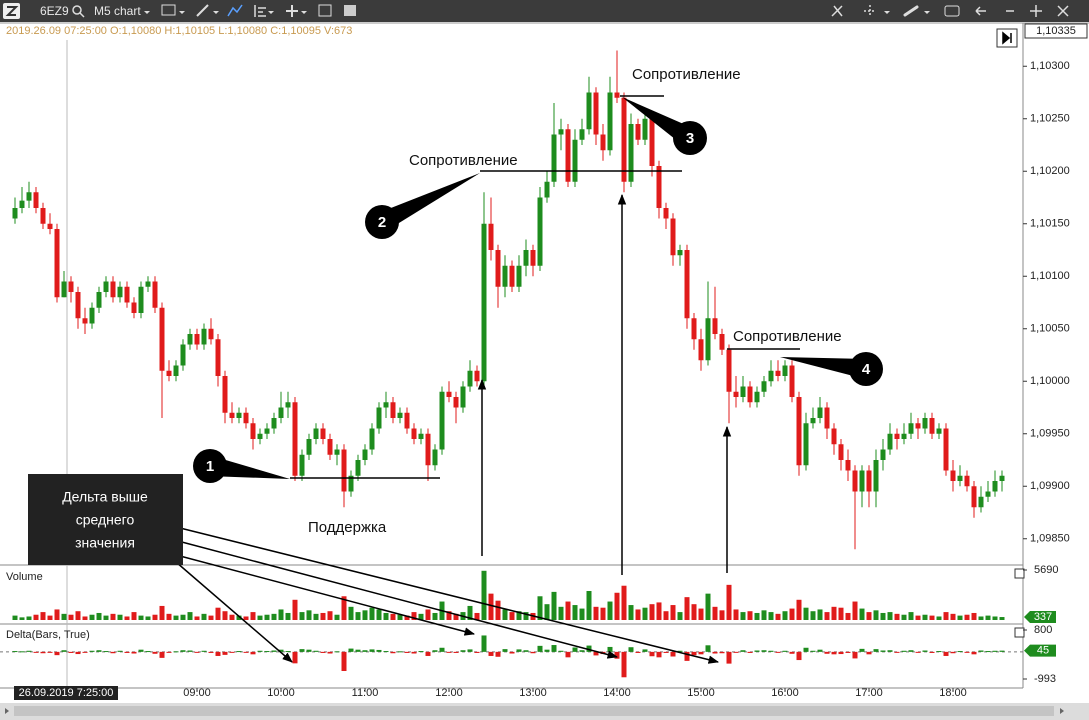 The image size is (1089, 720). I want to click on search-icon, so click(77, 10).